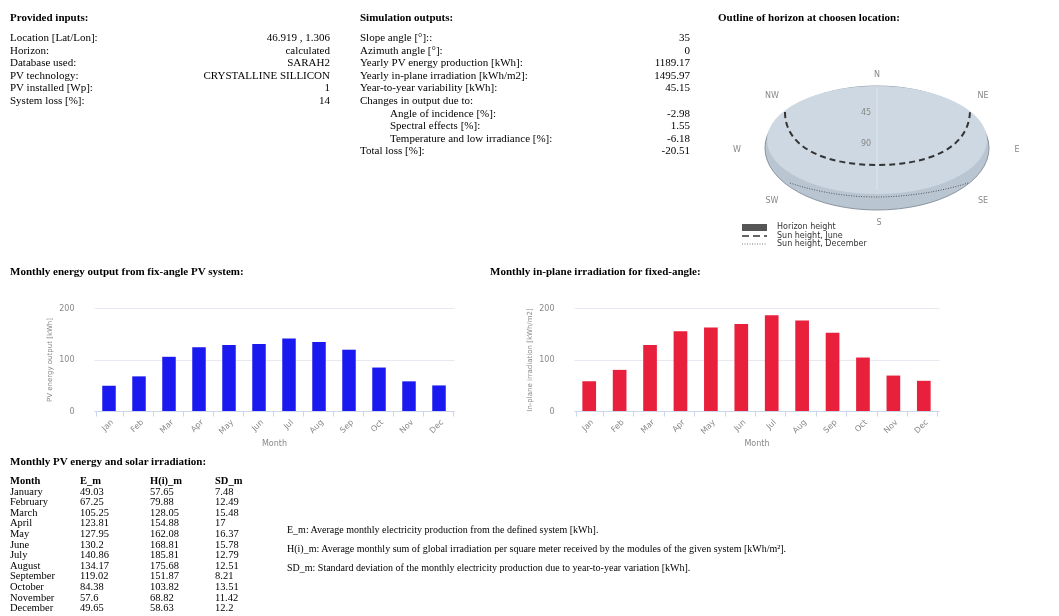  I want to click on text: 57.6, so click(89, 597).